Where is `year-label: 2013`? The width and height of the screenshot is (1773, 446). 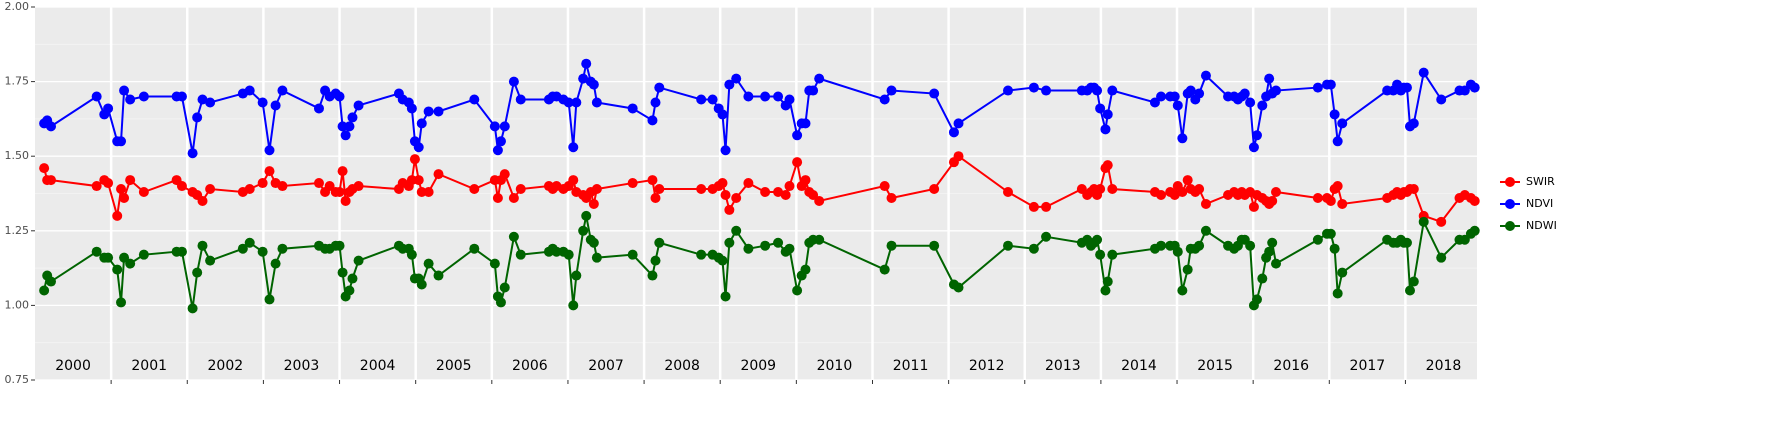 year-label: 2013 is located at coordinates (1063, 366).